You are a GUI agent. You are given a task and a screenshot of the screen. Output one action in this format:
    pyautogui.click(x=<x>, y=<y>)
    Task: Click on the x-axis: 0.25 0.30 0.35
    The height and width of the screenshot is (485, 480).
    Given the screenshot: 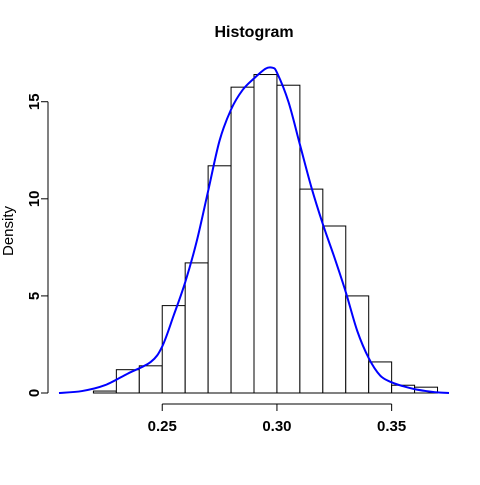 What is the action you would take?
    pyautogui.click(x=277, y=419)
    